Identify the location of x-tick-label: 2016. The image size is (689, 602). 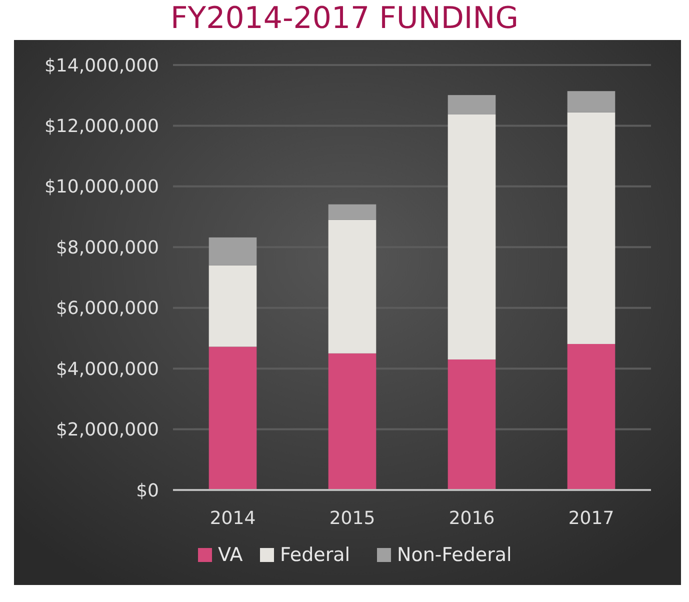
(471, 518).